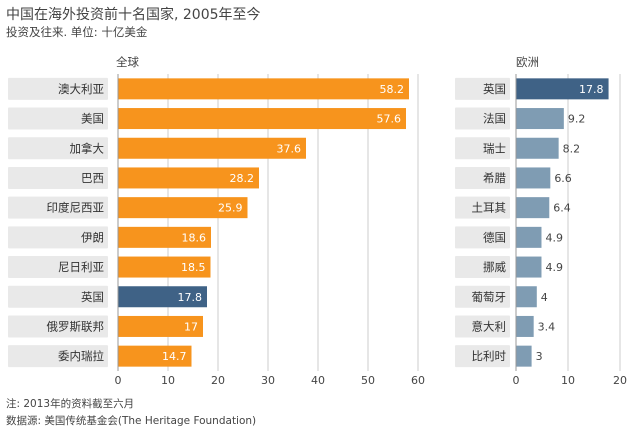  What do you see at coordinates (494, 89) in the screenshot?
I see `europe-category-label: 英国` at bounding box center [494, 89].